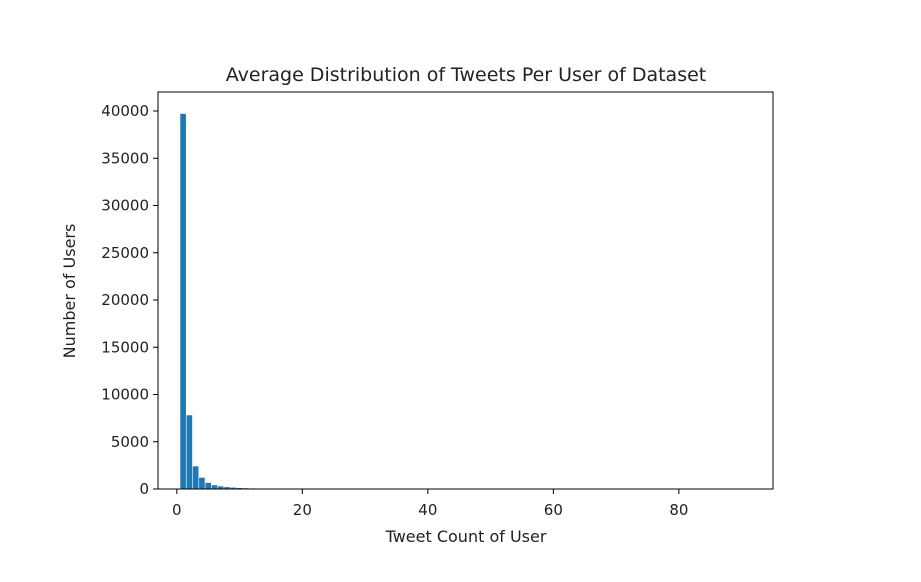 The height and width of the screenshot is (582, 921). What do you see at coordinates (243, 301) in the screenshot?
I see `bars-group` at bounding box center [243, 301].